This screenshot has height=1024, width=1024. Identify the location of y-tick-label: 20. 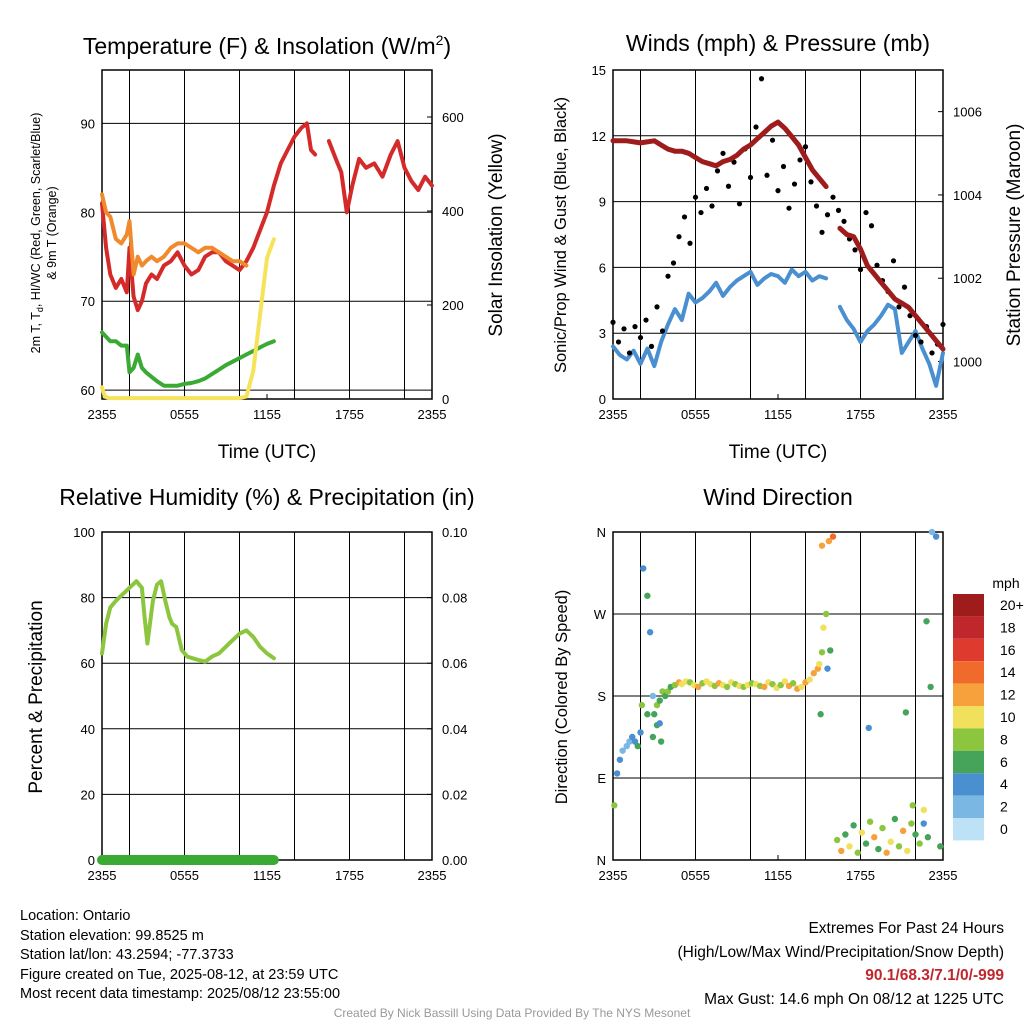
(88, 794).